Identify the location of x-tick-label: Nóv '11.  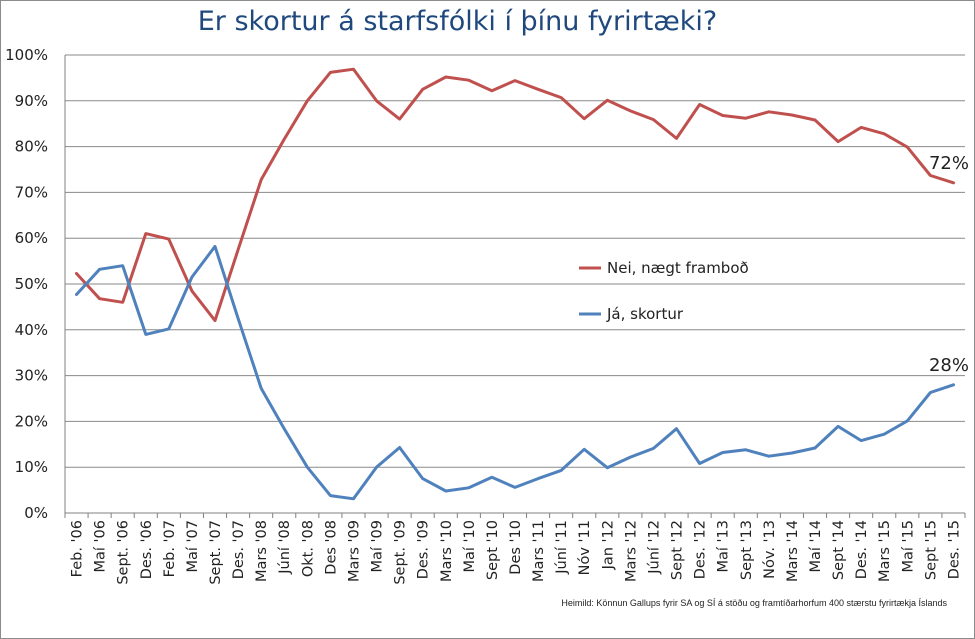
(585, 547).